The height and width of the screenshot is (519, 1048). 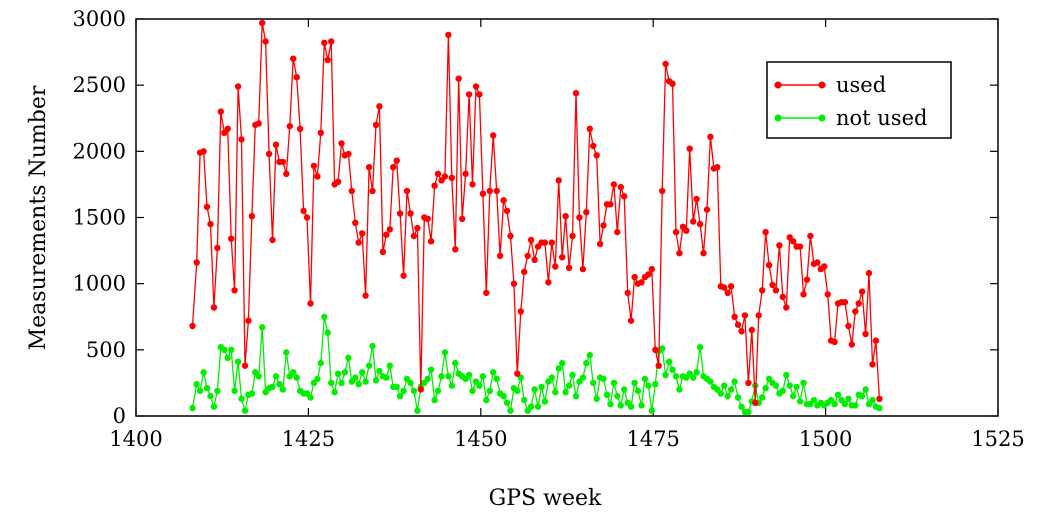 I want to click on y-axis-title: Measurements Number, so click(x=38, y=217).